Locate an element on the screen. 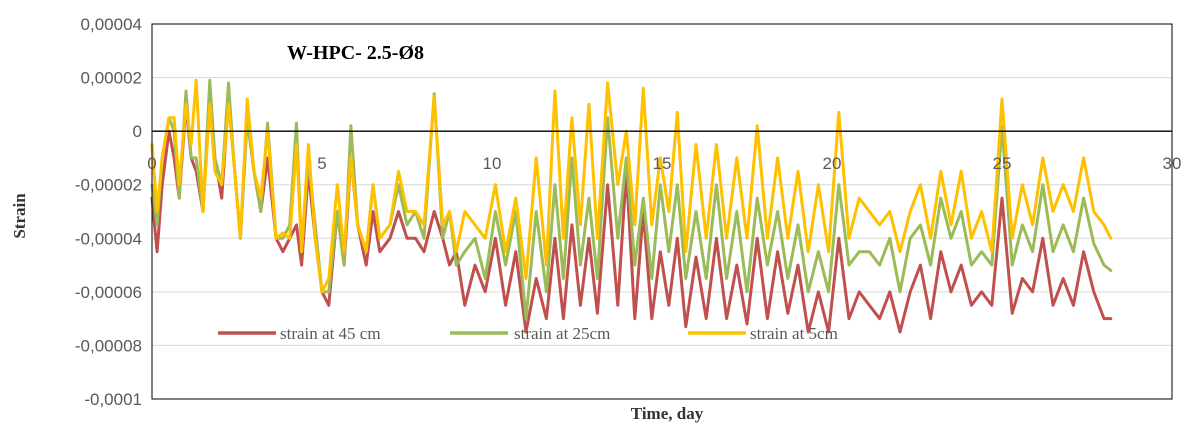  x-tick-label: 25 is located at coordinates (1002, 163).